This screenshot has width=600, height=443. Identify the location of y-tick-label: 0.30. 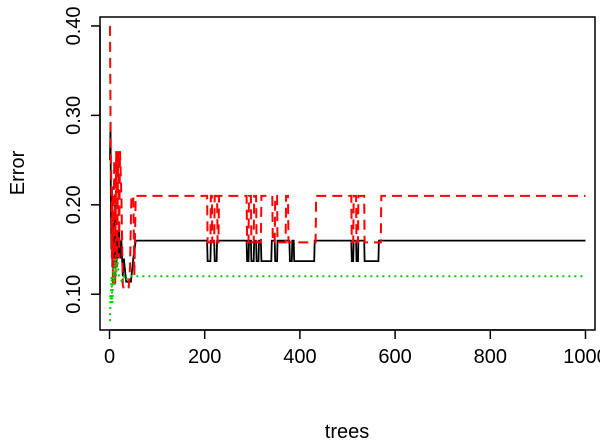
(74, 115).